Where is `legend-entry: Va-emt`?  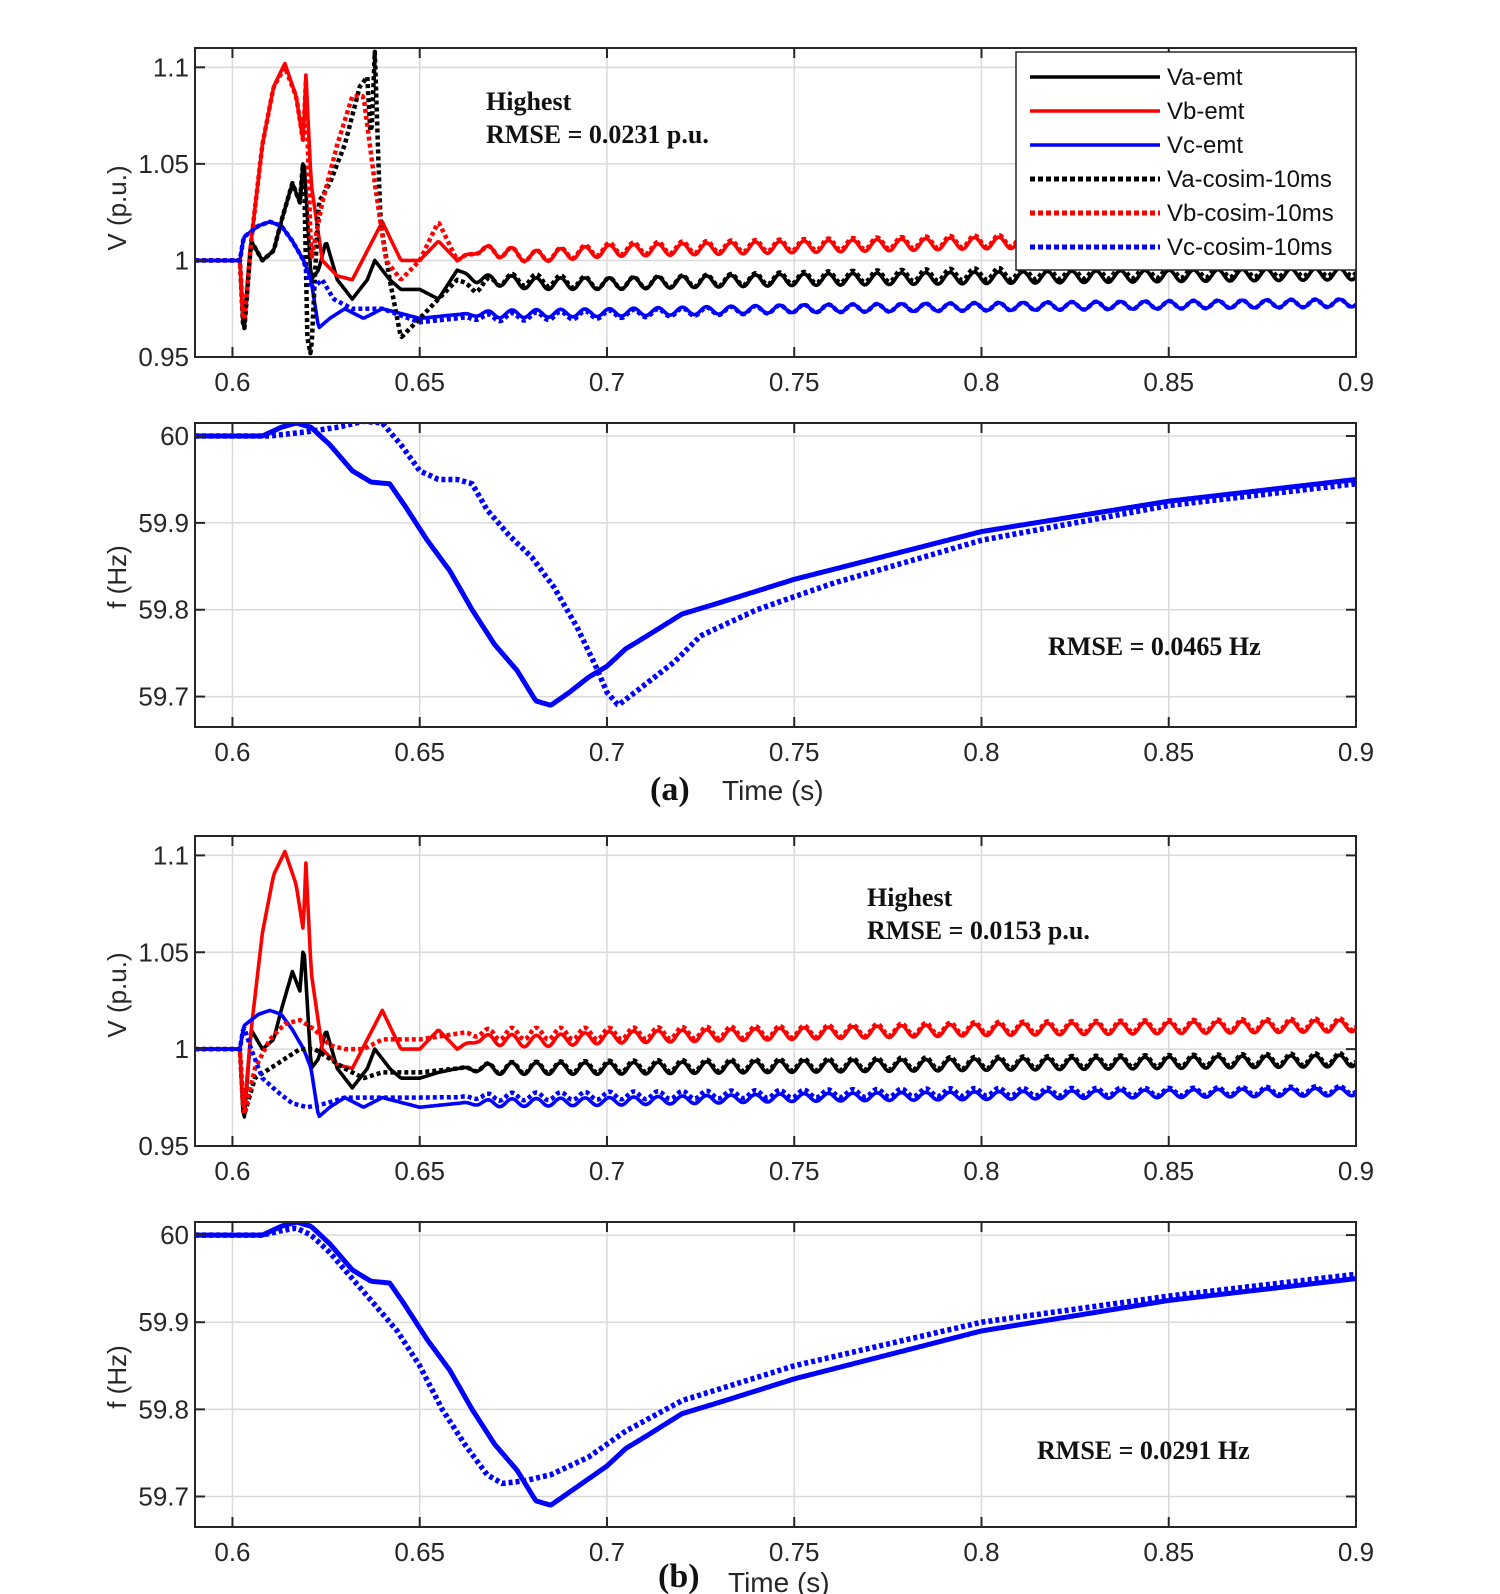
legend-entry: Va-emt is located at coordinates (1205, 77).